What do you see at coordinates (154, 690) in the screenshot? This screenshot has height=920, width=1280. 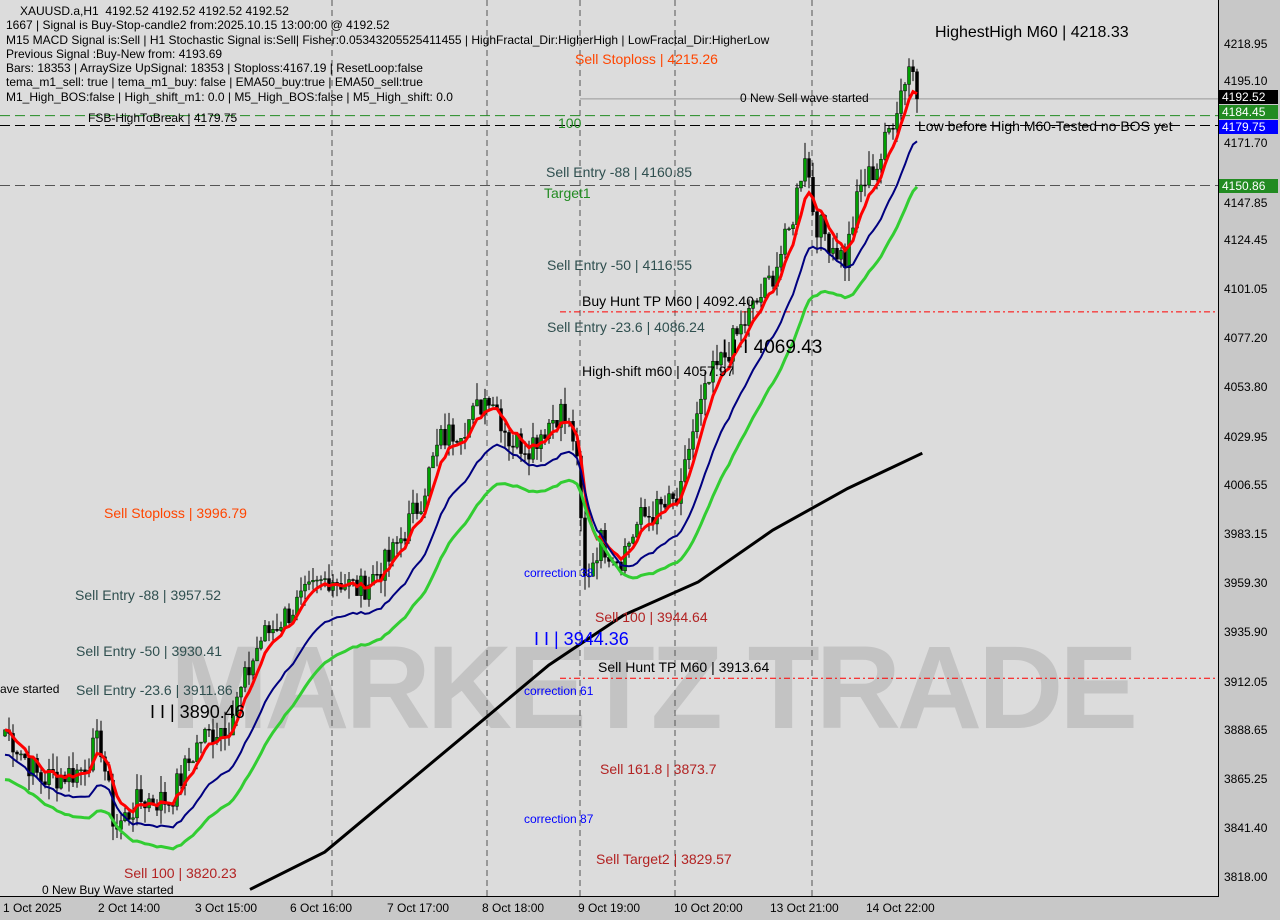 I see `chart-label: Sell Entry -23.6 | 3911.86` at bounding box center [154, 690].